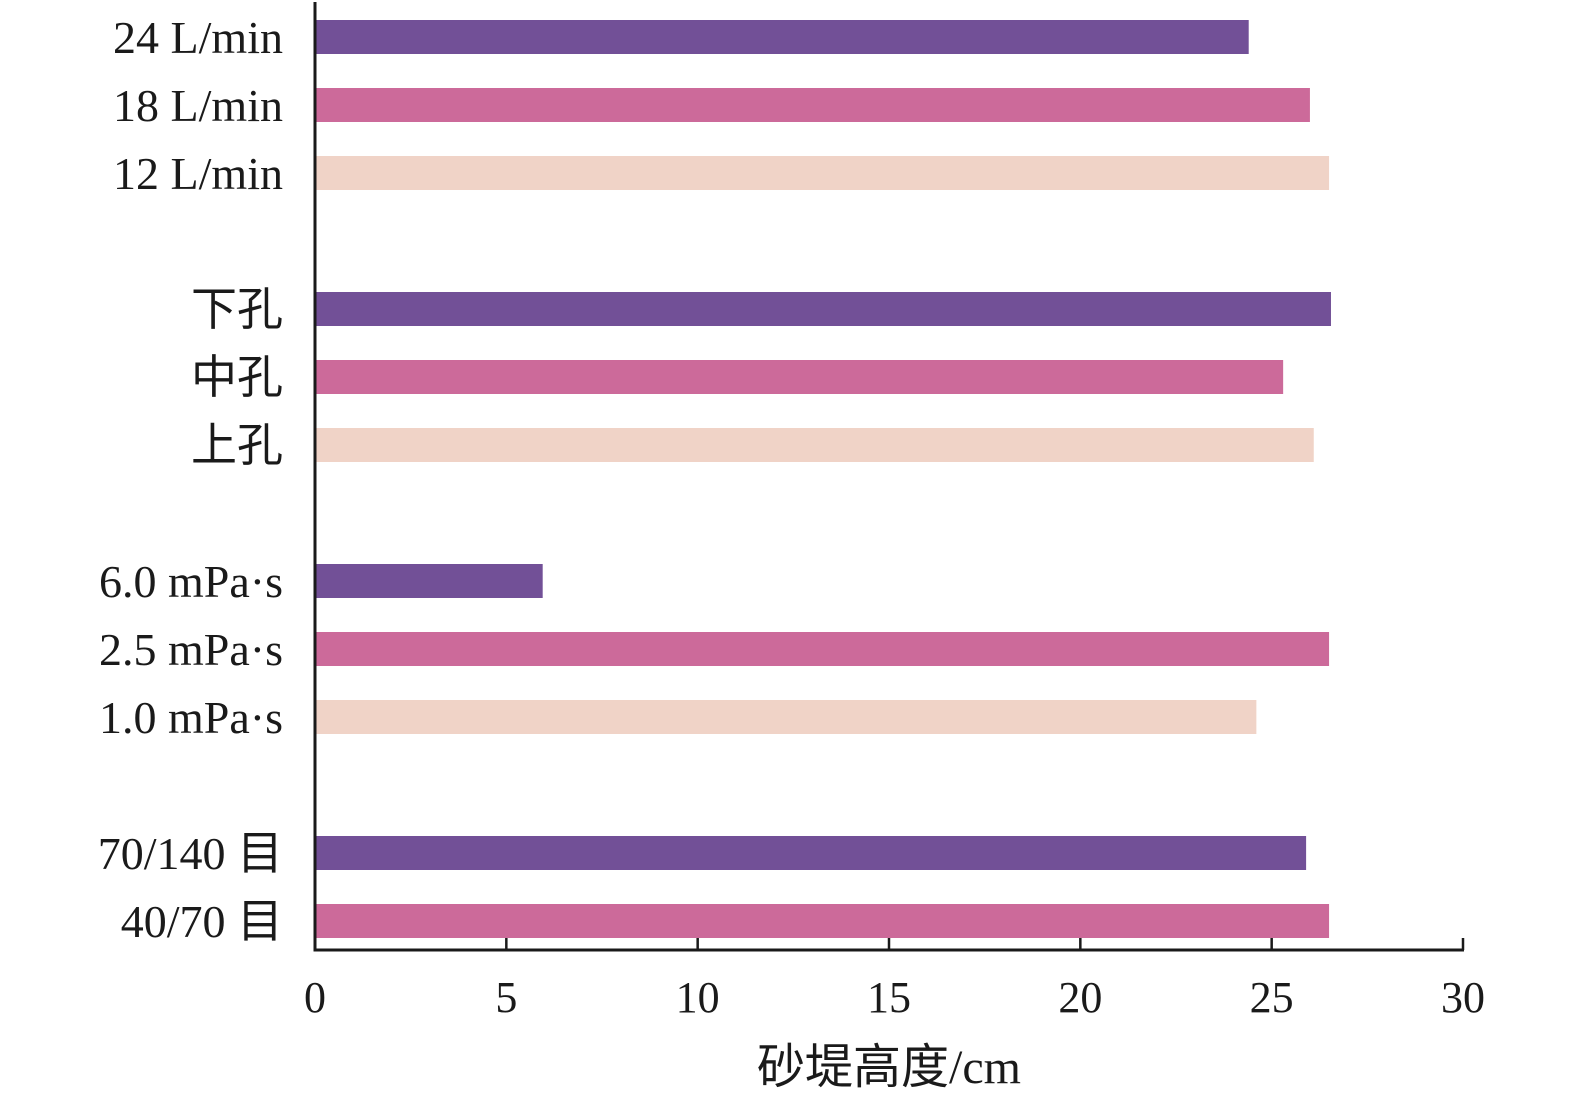 Image resolution: width=1575 pixels, height=1104 pixels. I want to click on category-label: 40/70 目, so click(202, 921).